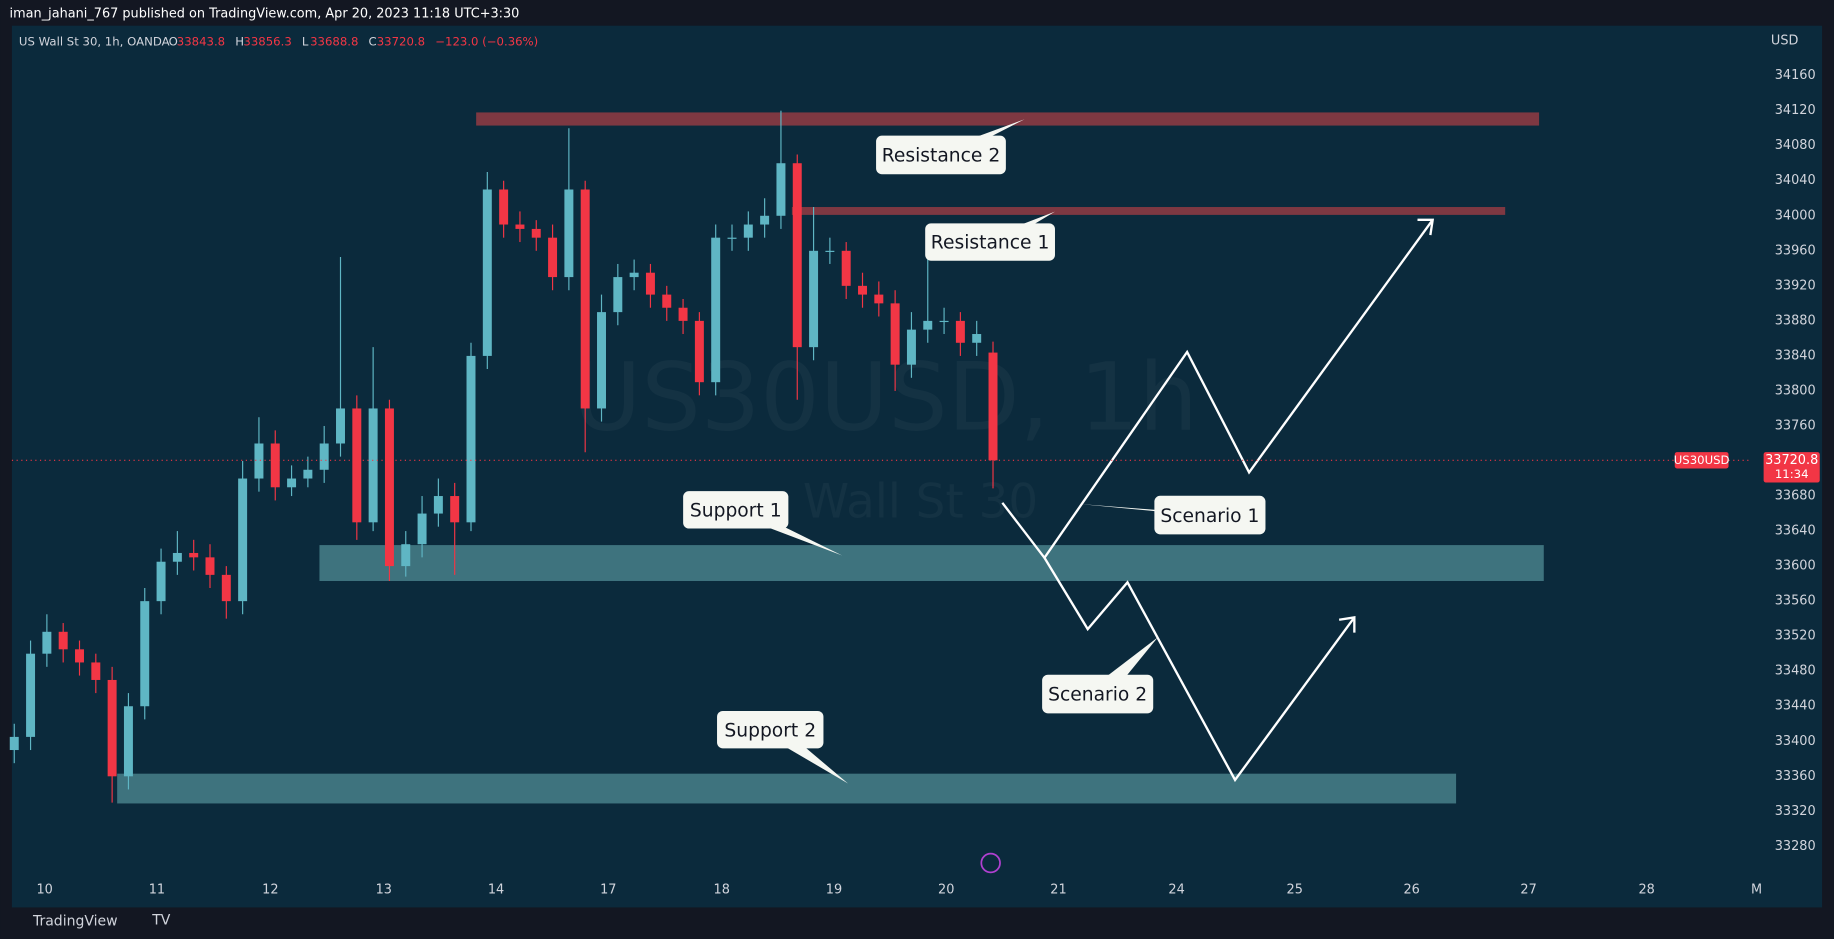 This screenshot has height=939, width=1834. Describe the element at coordinates (1058, 889) in the screenshot. I see `x-tick-label: 21` at that location.